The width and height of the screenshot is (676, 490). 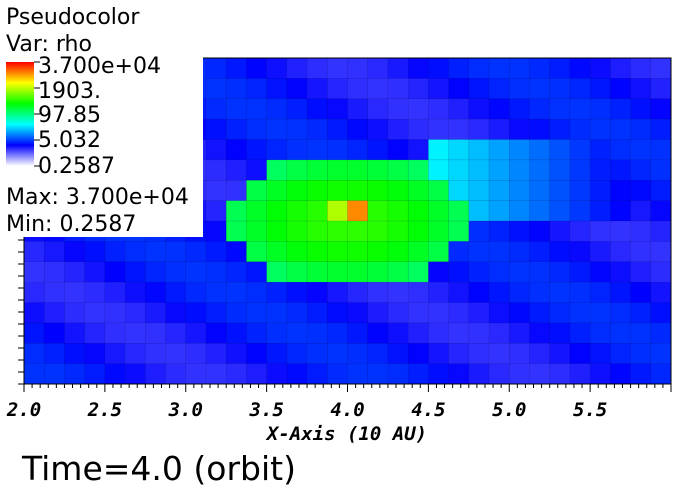 I want to click on x-tick-label: 2.5, so click(x=104, y=410).